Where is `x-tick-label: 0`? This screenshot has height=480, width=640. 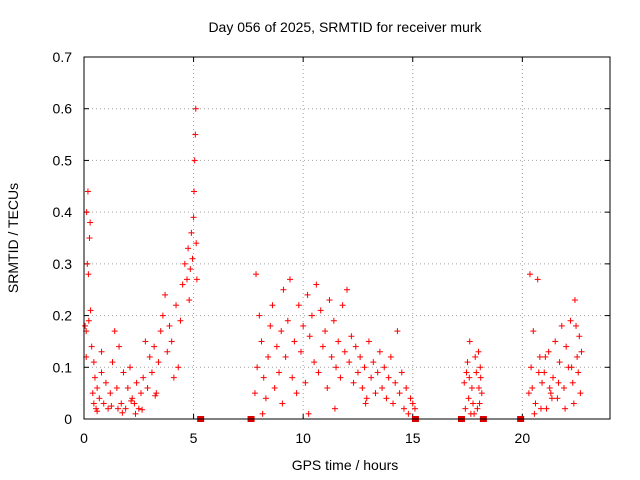 x-tick-label: 0 is located at coordinates (84, 438).